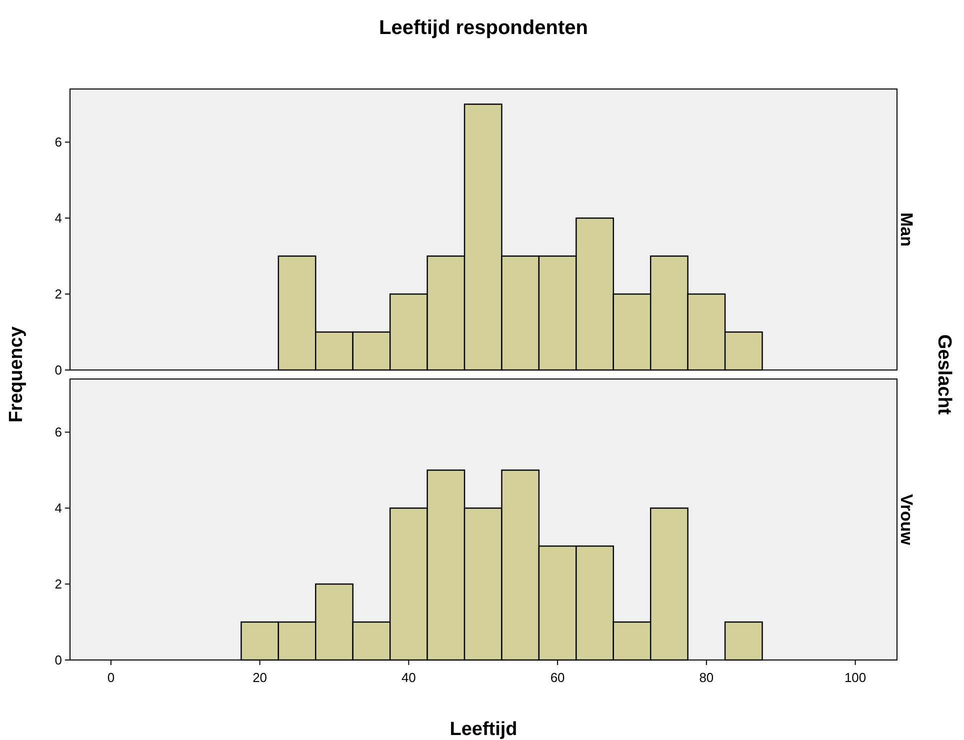  Describe the element at coordinates (943, 375) in the screenshot. I see `text: Geslacht` at that location.